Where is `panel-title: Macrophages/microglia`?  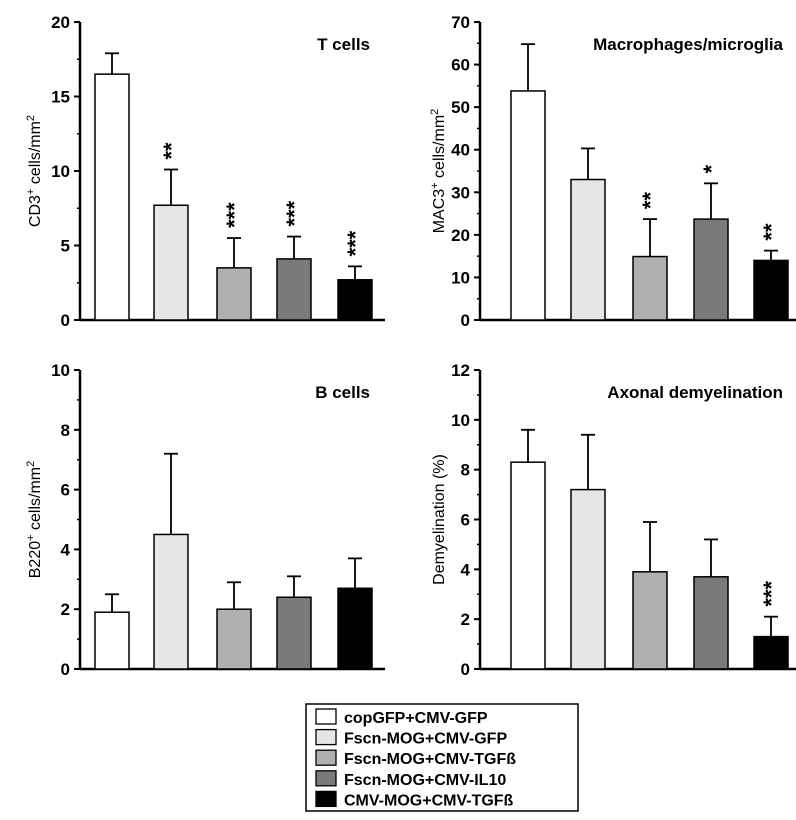 panel-title: Macrophages/microglia is located at coordinates (688, 44).